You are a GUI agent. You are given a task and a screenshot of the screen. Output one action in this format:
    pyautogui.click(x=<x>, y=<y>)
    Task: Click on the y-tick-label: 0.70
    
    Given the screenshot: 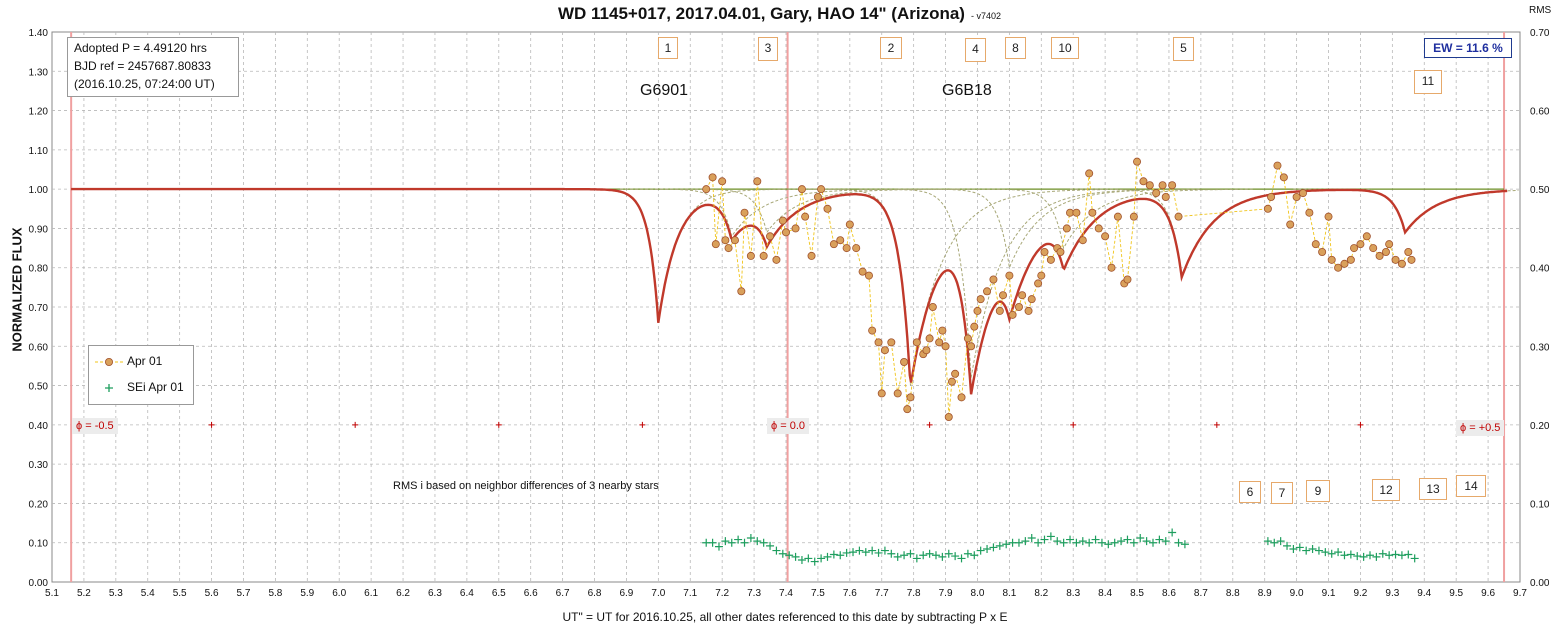 What is the action you would take?
    pyautogui.click(x=39, y=308)
    